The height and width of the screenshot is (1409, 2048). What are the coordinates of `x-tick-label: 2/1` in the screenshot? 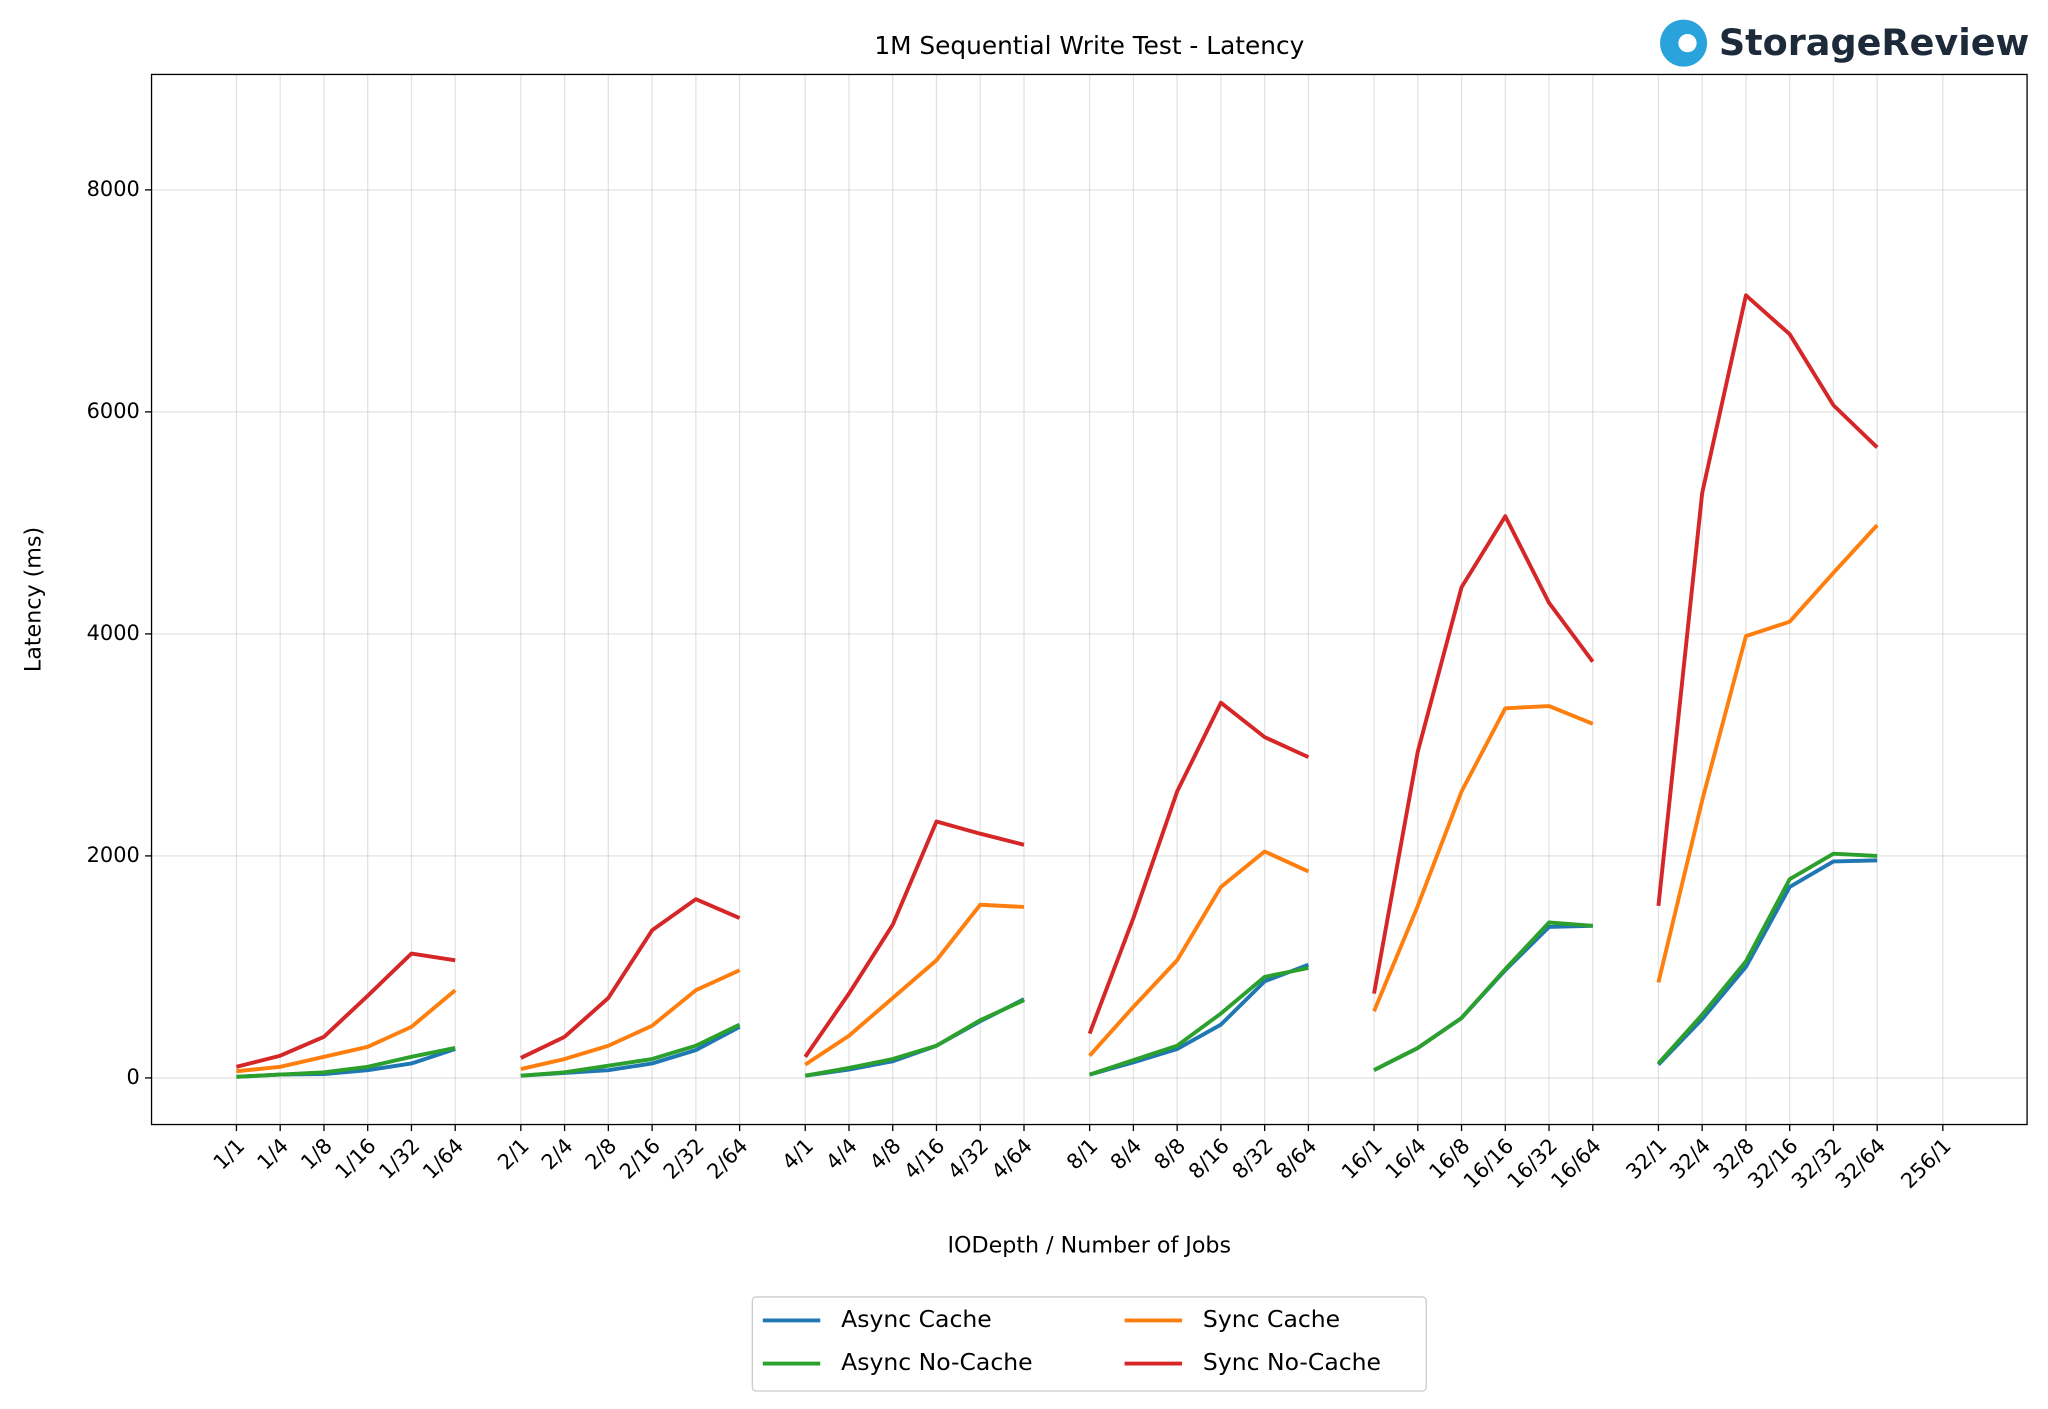 It's located at (513, 1154).